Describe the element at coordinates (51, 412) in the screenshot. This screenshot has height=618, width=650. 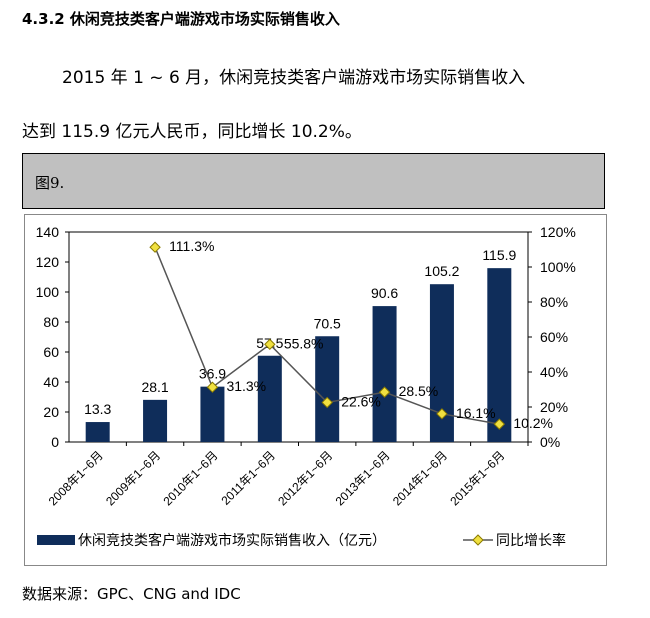
I see `left-tick-label: 20` at that location.